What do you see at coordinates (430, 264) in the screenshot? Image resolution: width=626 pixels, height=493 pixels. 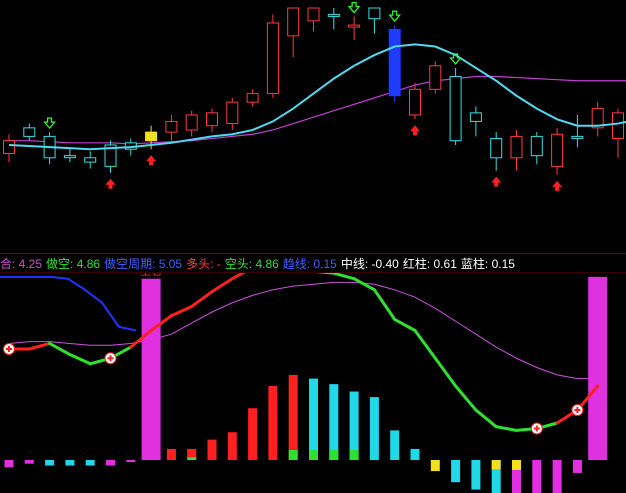 I see `legend-item: 红柱: 0.61` at bounding box center [430, 264].